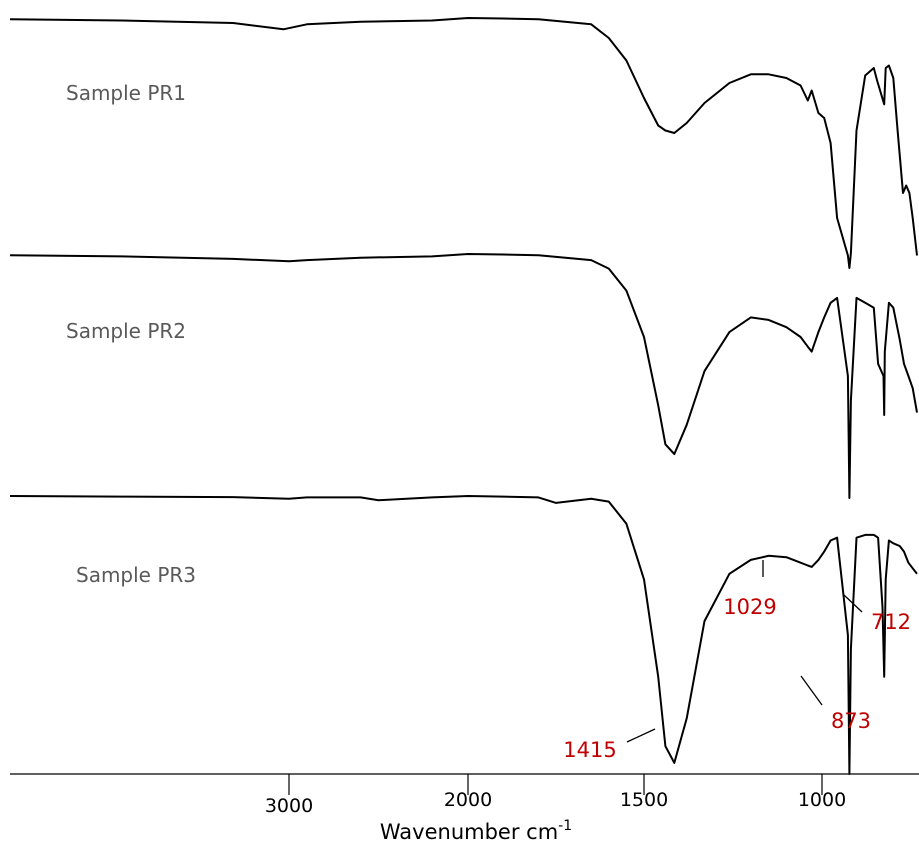 The width and height of the screenshot is (919, 853). I want to click on peak-label-1029: 1029, so click(749, 607).